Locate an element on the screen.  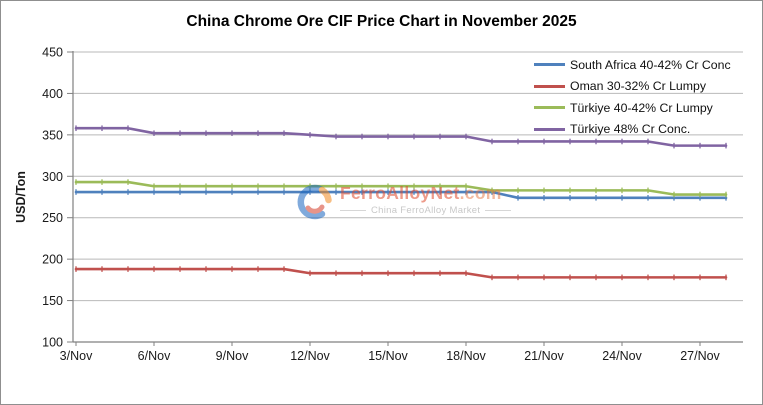
y-tick-label: 150 is located at coordinates (52, 301).